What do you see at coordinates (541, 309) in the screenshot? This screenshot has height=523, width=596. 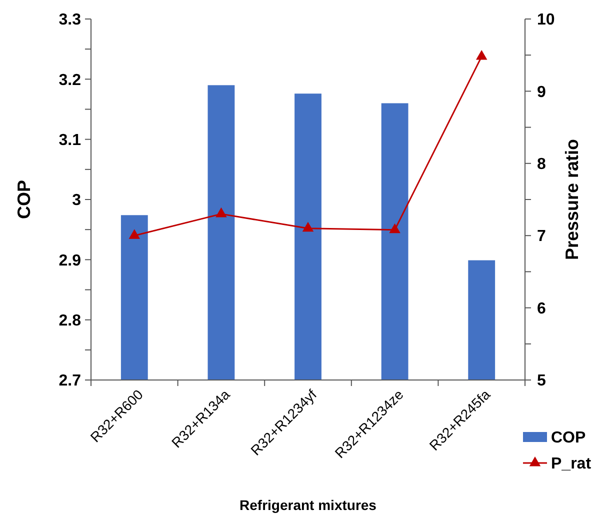 I see `y2-tick-label: 6` at bounding box center [541, 309].